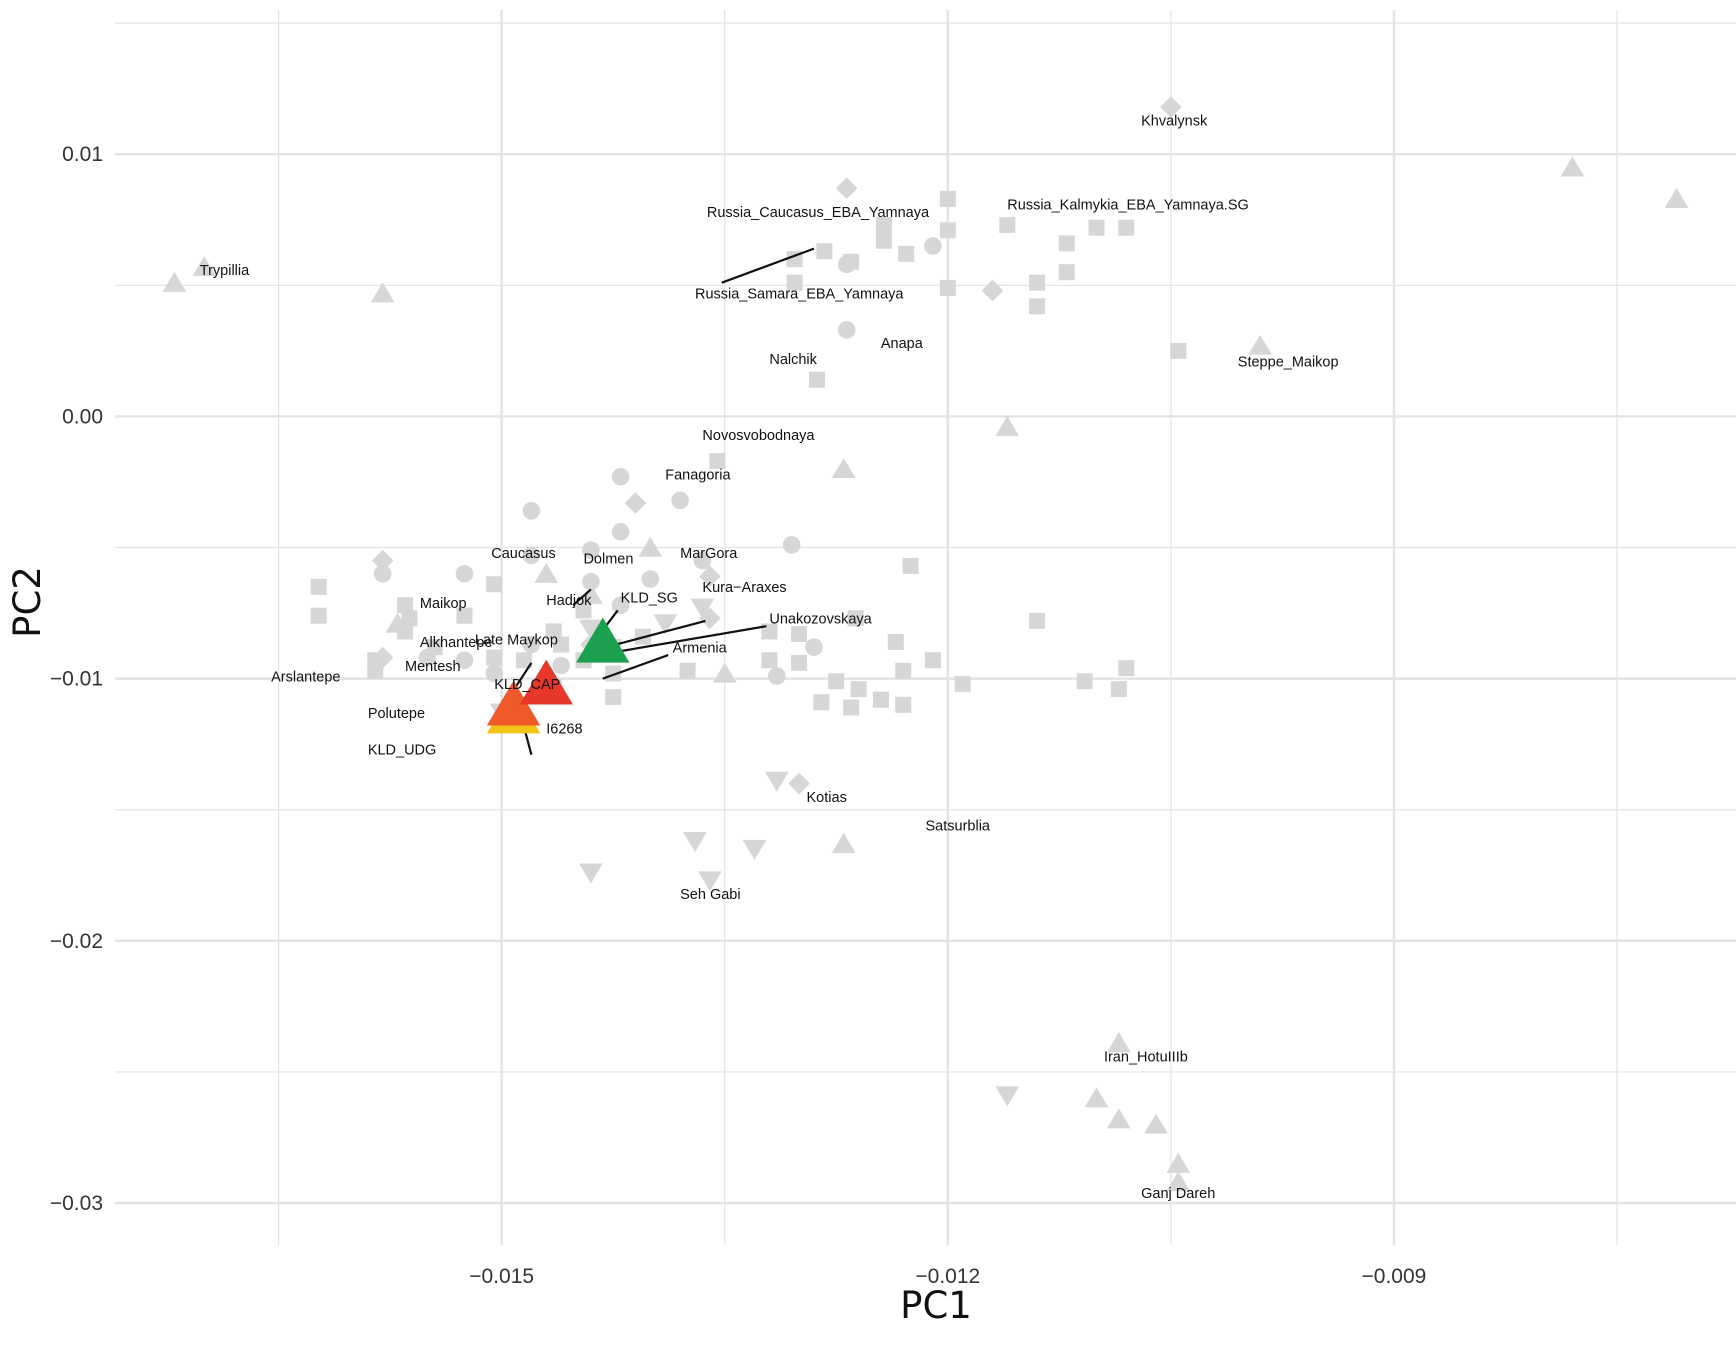 This screenshot has width=1736, height=1351. What do you see at coordinates (958, 827) in the screenshot?
I see `point-label: Satsurblia` at bounding box center [958, 827].